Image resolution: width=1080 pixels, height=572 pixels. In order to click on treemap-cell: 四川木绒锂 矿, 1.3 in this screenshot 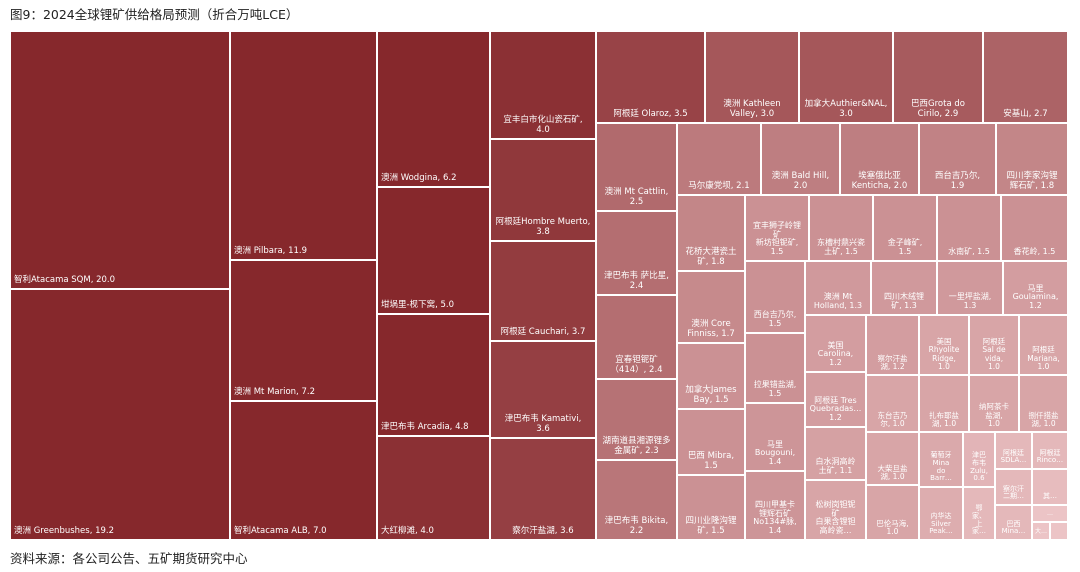, I will do `click(904, 288)`.